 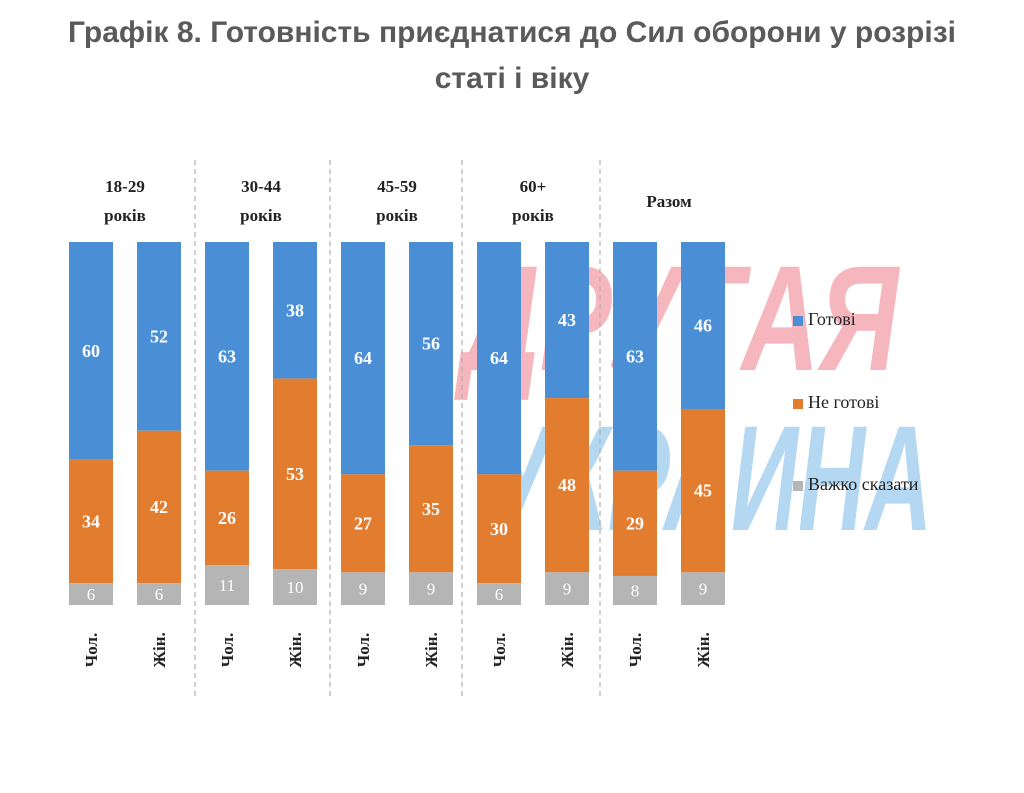 I want to click on group-label-4: Разом, so click(x=669, y=201).